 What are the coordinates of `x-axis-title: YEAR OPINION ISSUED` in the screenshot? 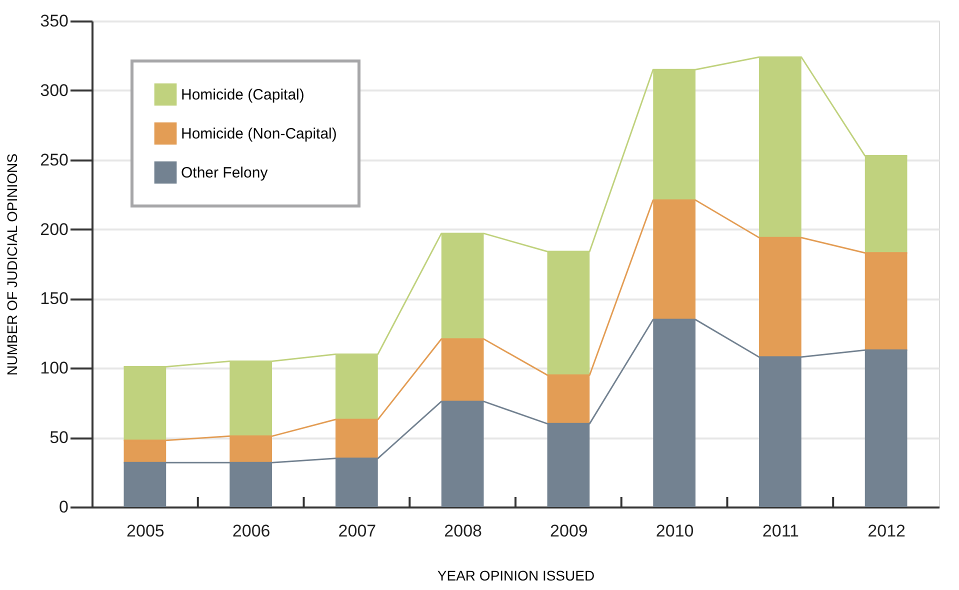 It's located at (516, 576).